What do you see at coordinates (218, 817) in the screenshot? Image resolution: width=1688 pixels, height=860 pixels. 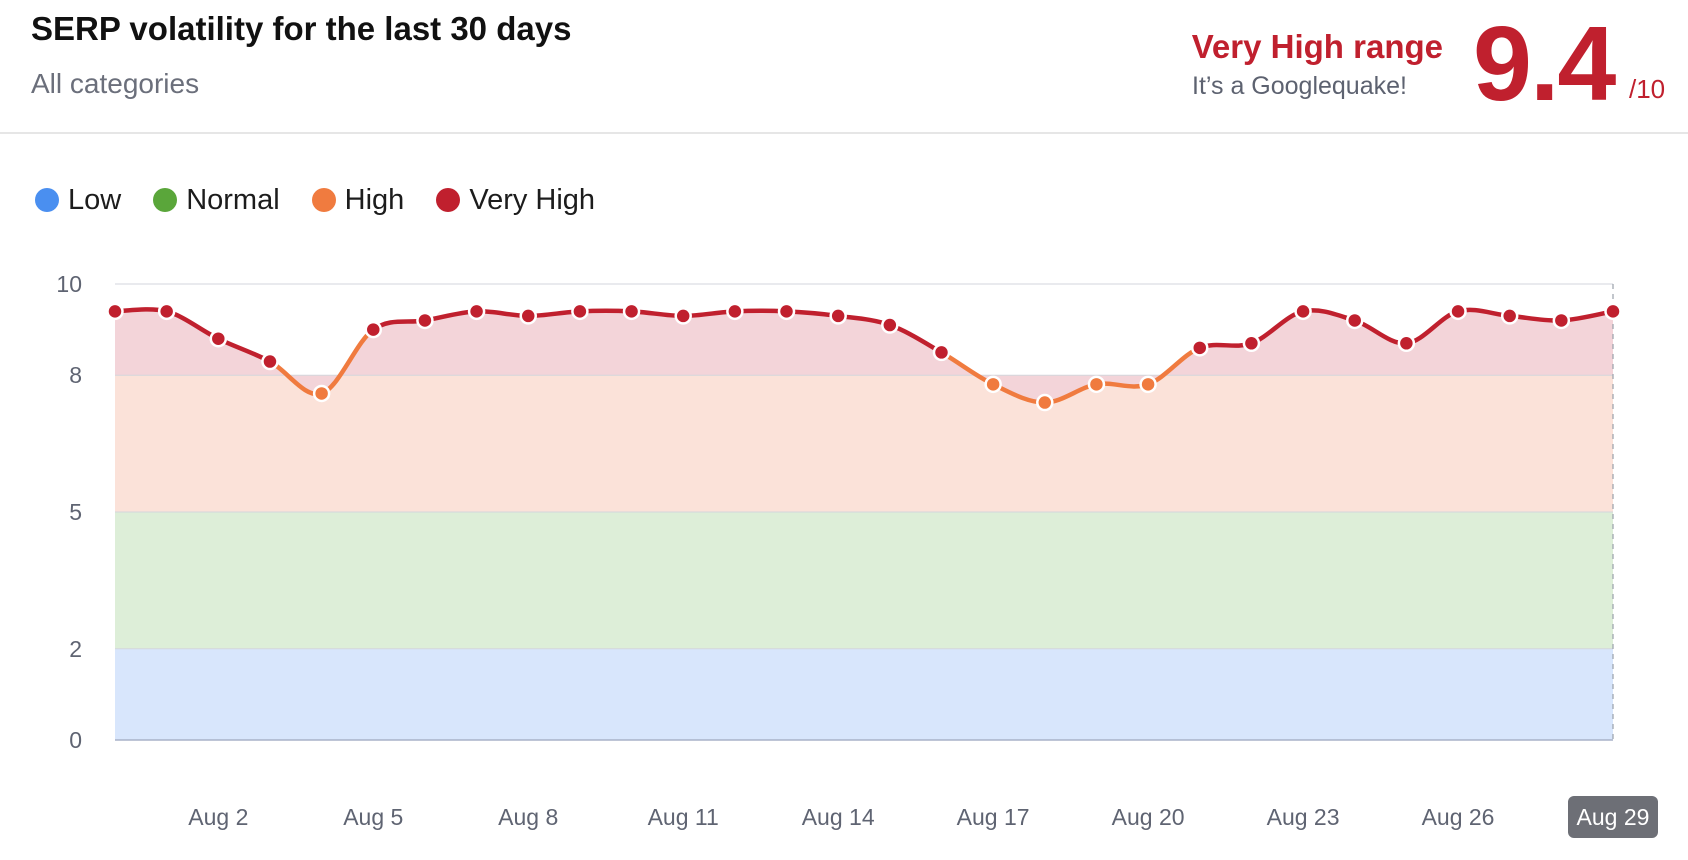 I see `x-tick-label: Aug 2` at bounding box center [218, 817].